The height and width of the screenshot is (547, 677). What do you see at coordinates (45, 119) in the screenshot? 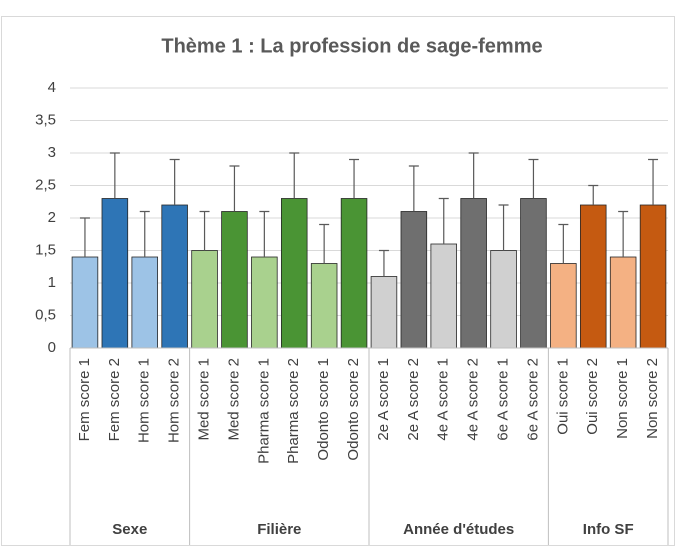
I see `y-tick-label: 3,5` at bounding box center [45, 119].